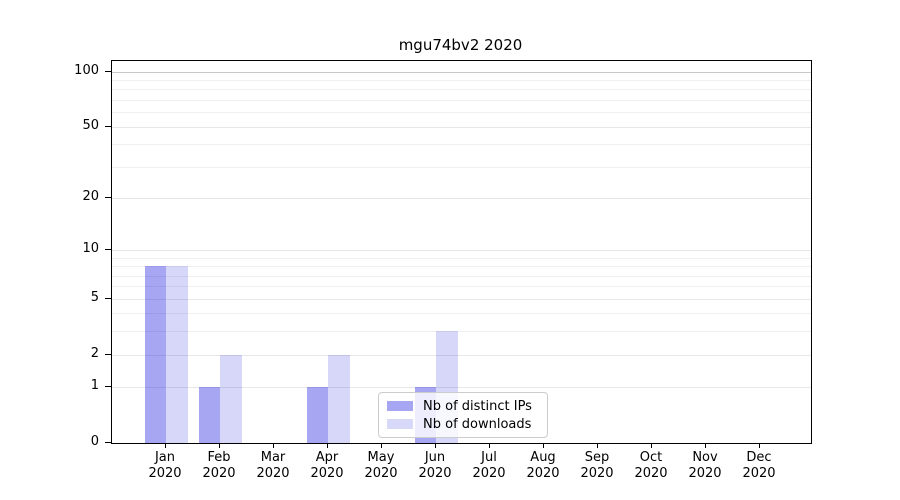 This screenshot has height=500, width=900. Describe the element at coordinates (94, 353) in the screenshot. I see `y-tick-label: 2` at that location.